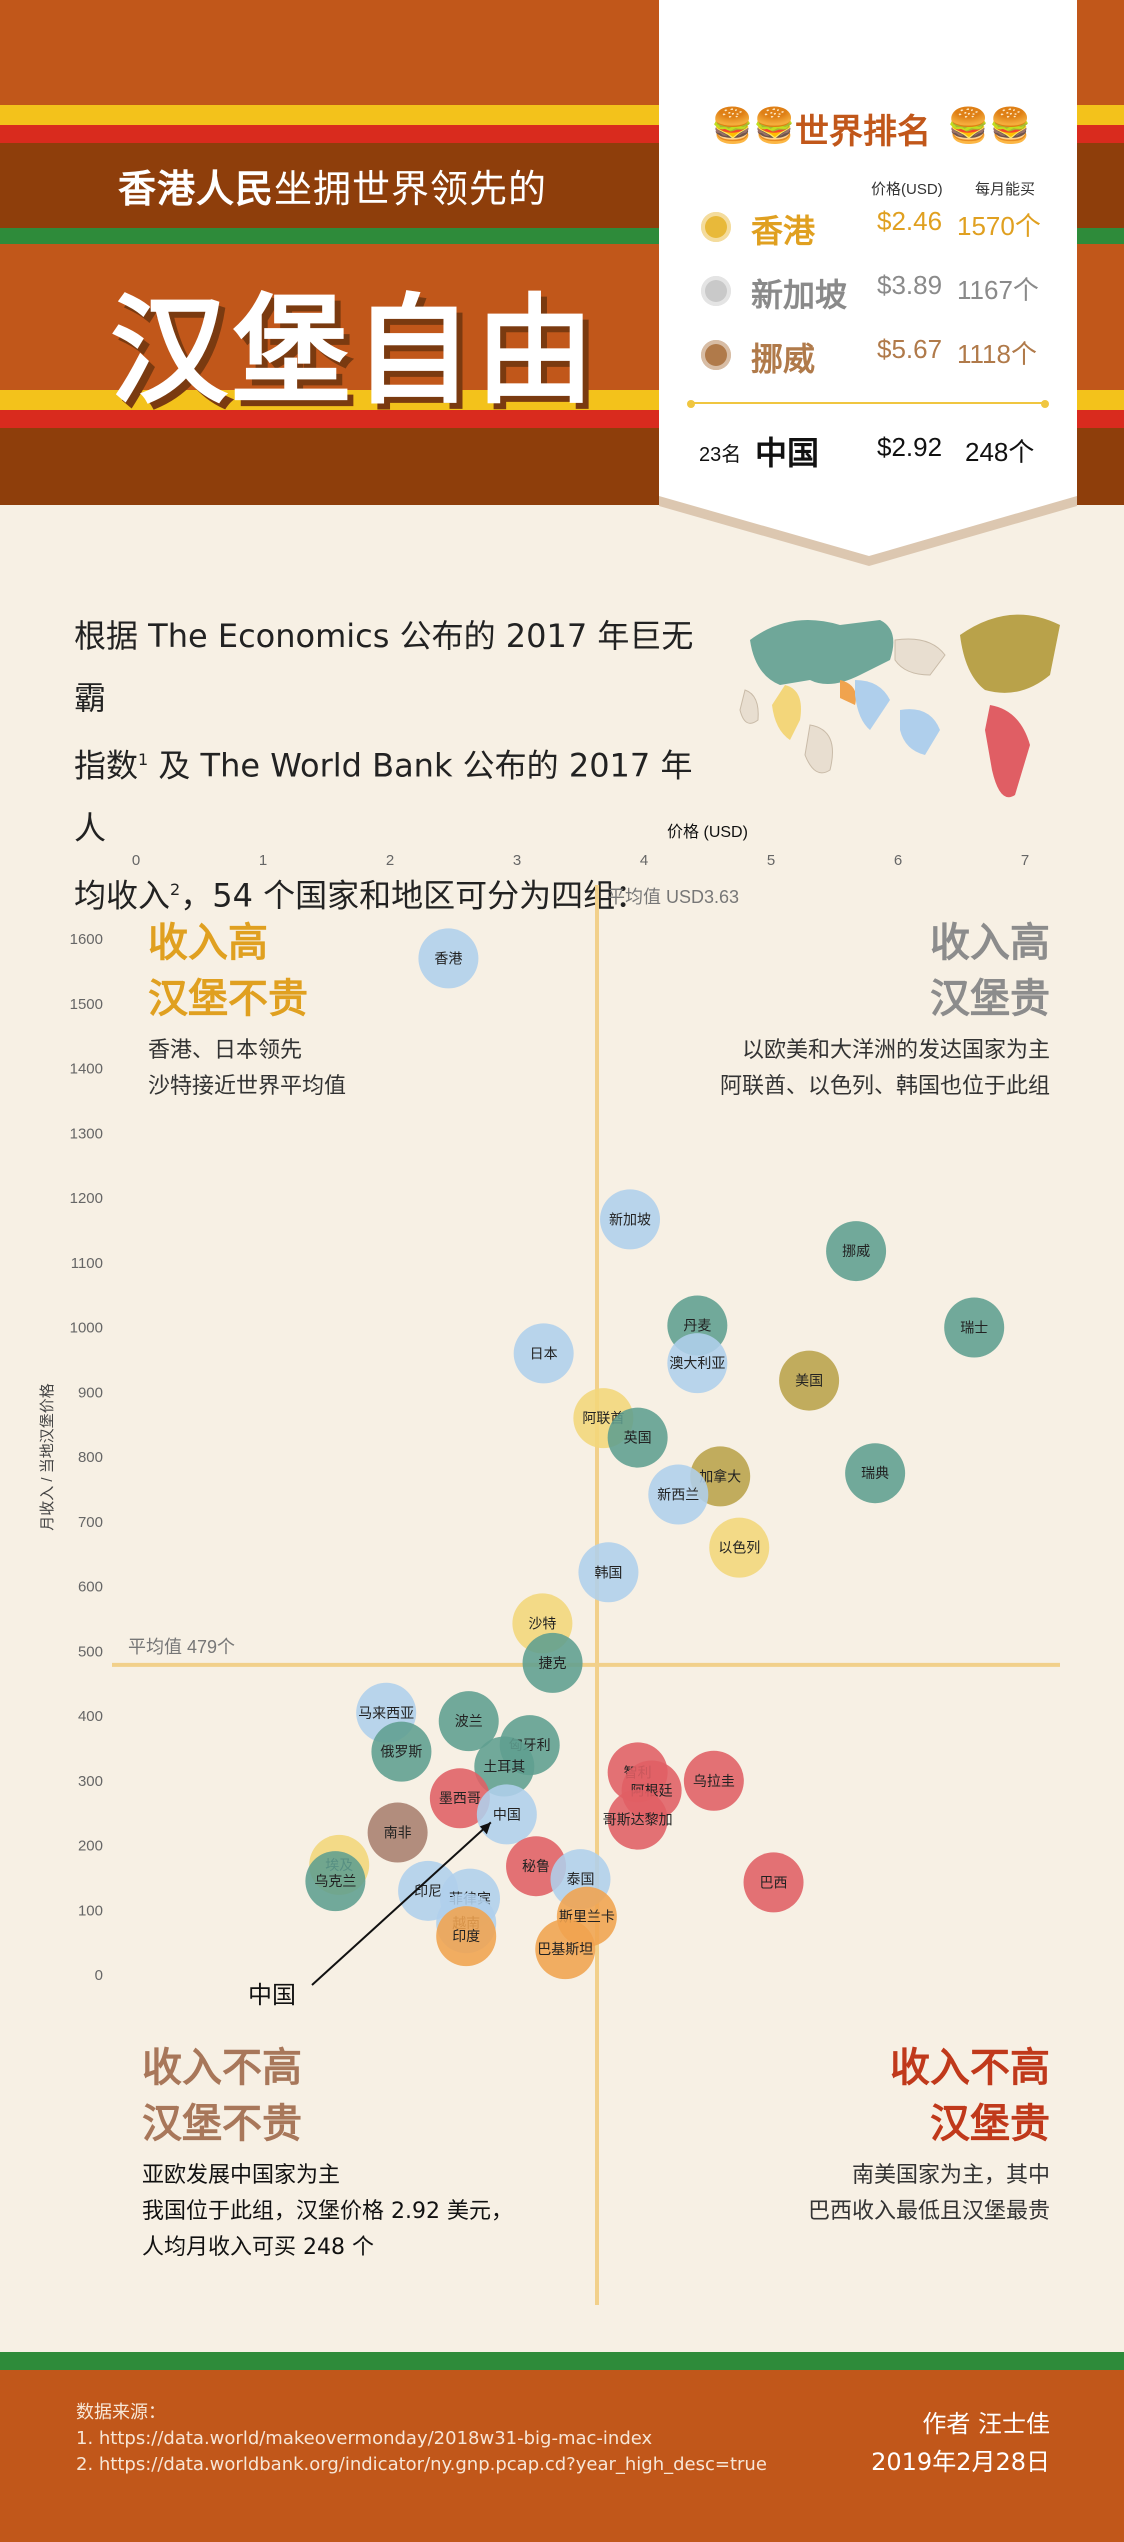 This screenshot has height=2542, width=1124. What do you see at coordinates (783, 359) in the screenshot?
I see `ranking-name: 挪威` at bounding box center [783, 359].